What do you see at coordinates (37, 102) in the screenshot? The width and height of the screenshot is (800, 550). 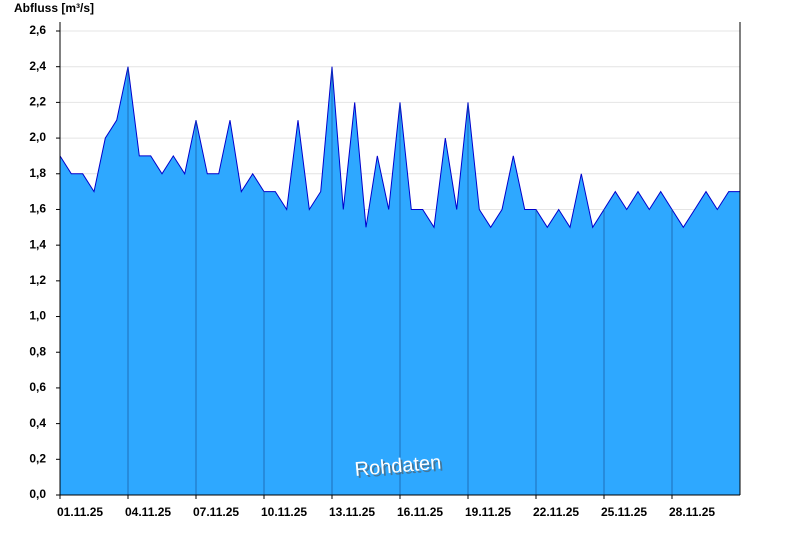 I see `y-tick-label: 2,2` at bounding box center [37, 102].